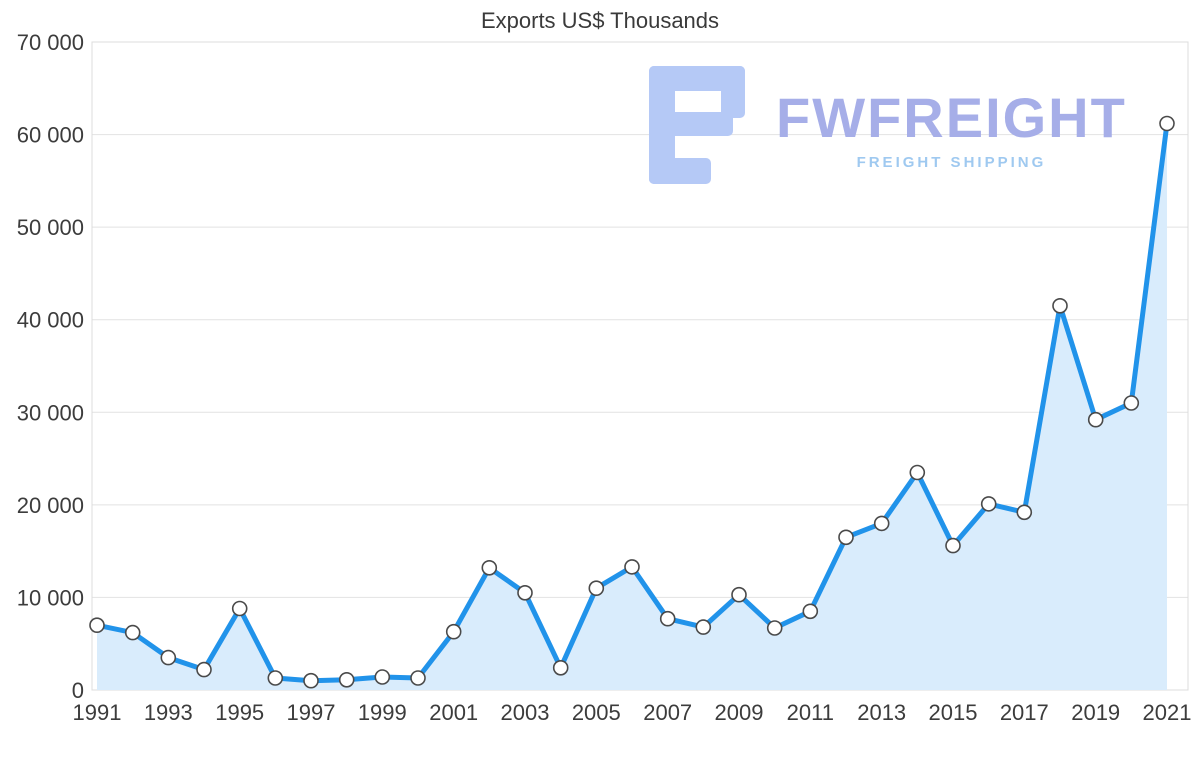 The height and width of the screenshot is (763, 1200). I want to click on x-axis-label: 2011, so click(810, 712).